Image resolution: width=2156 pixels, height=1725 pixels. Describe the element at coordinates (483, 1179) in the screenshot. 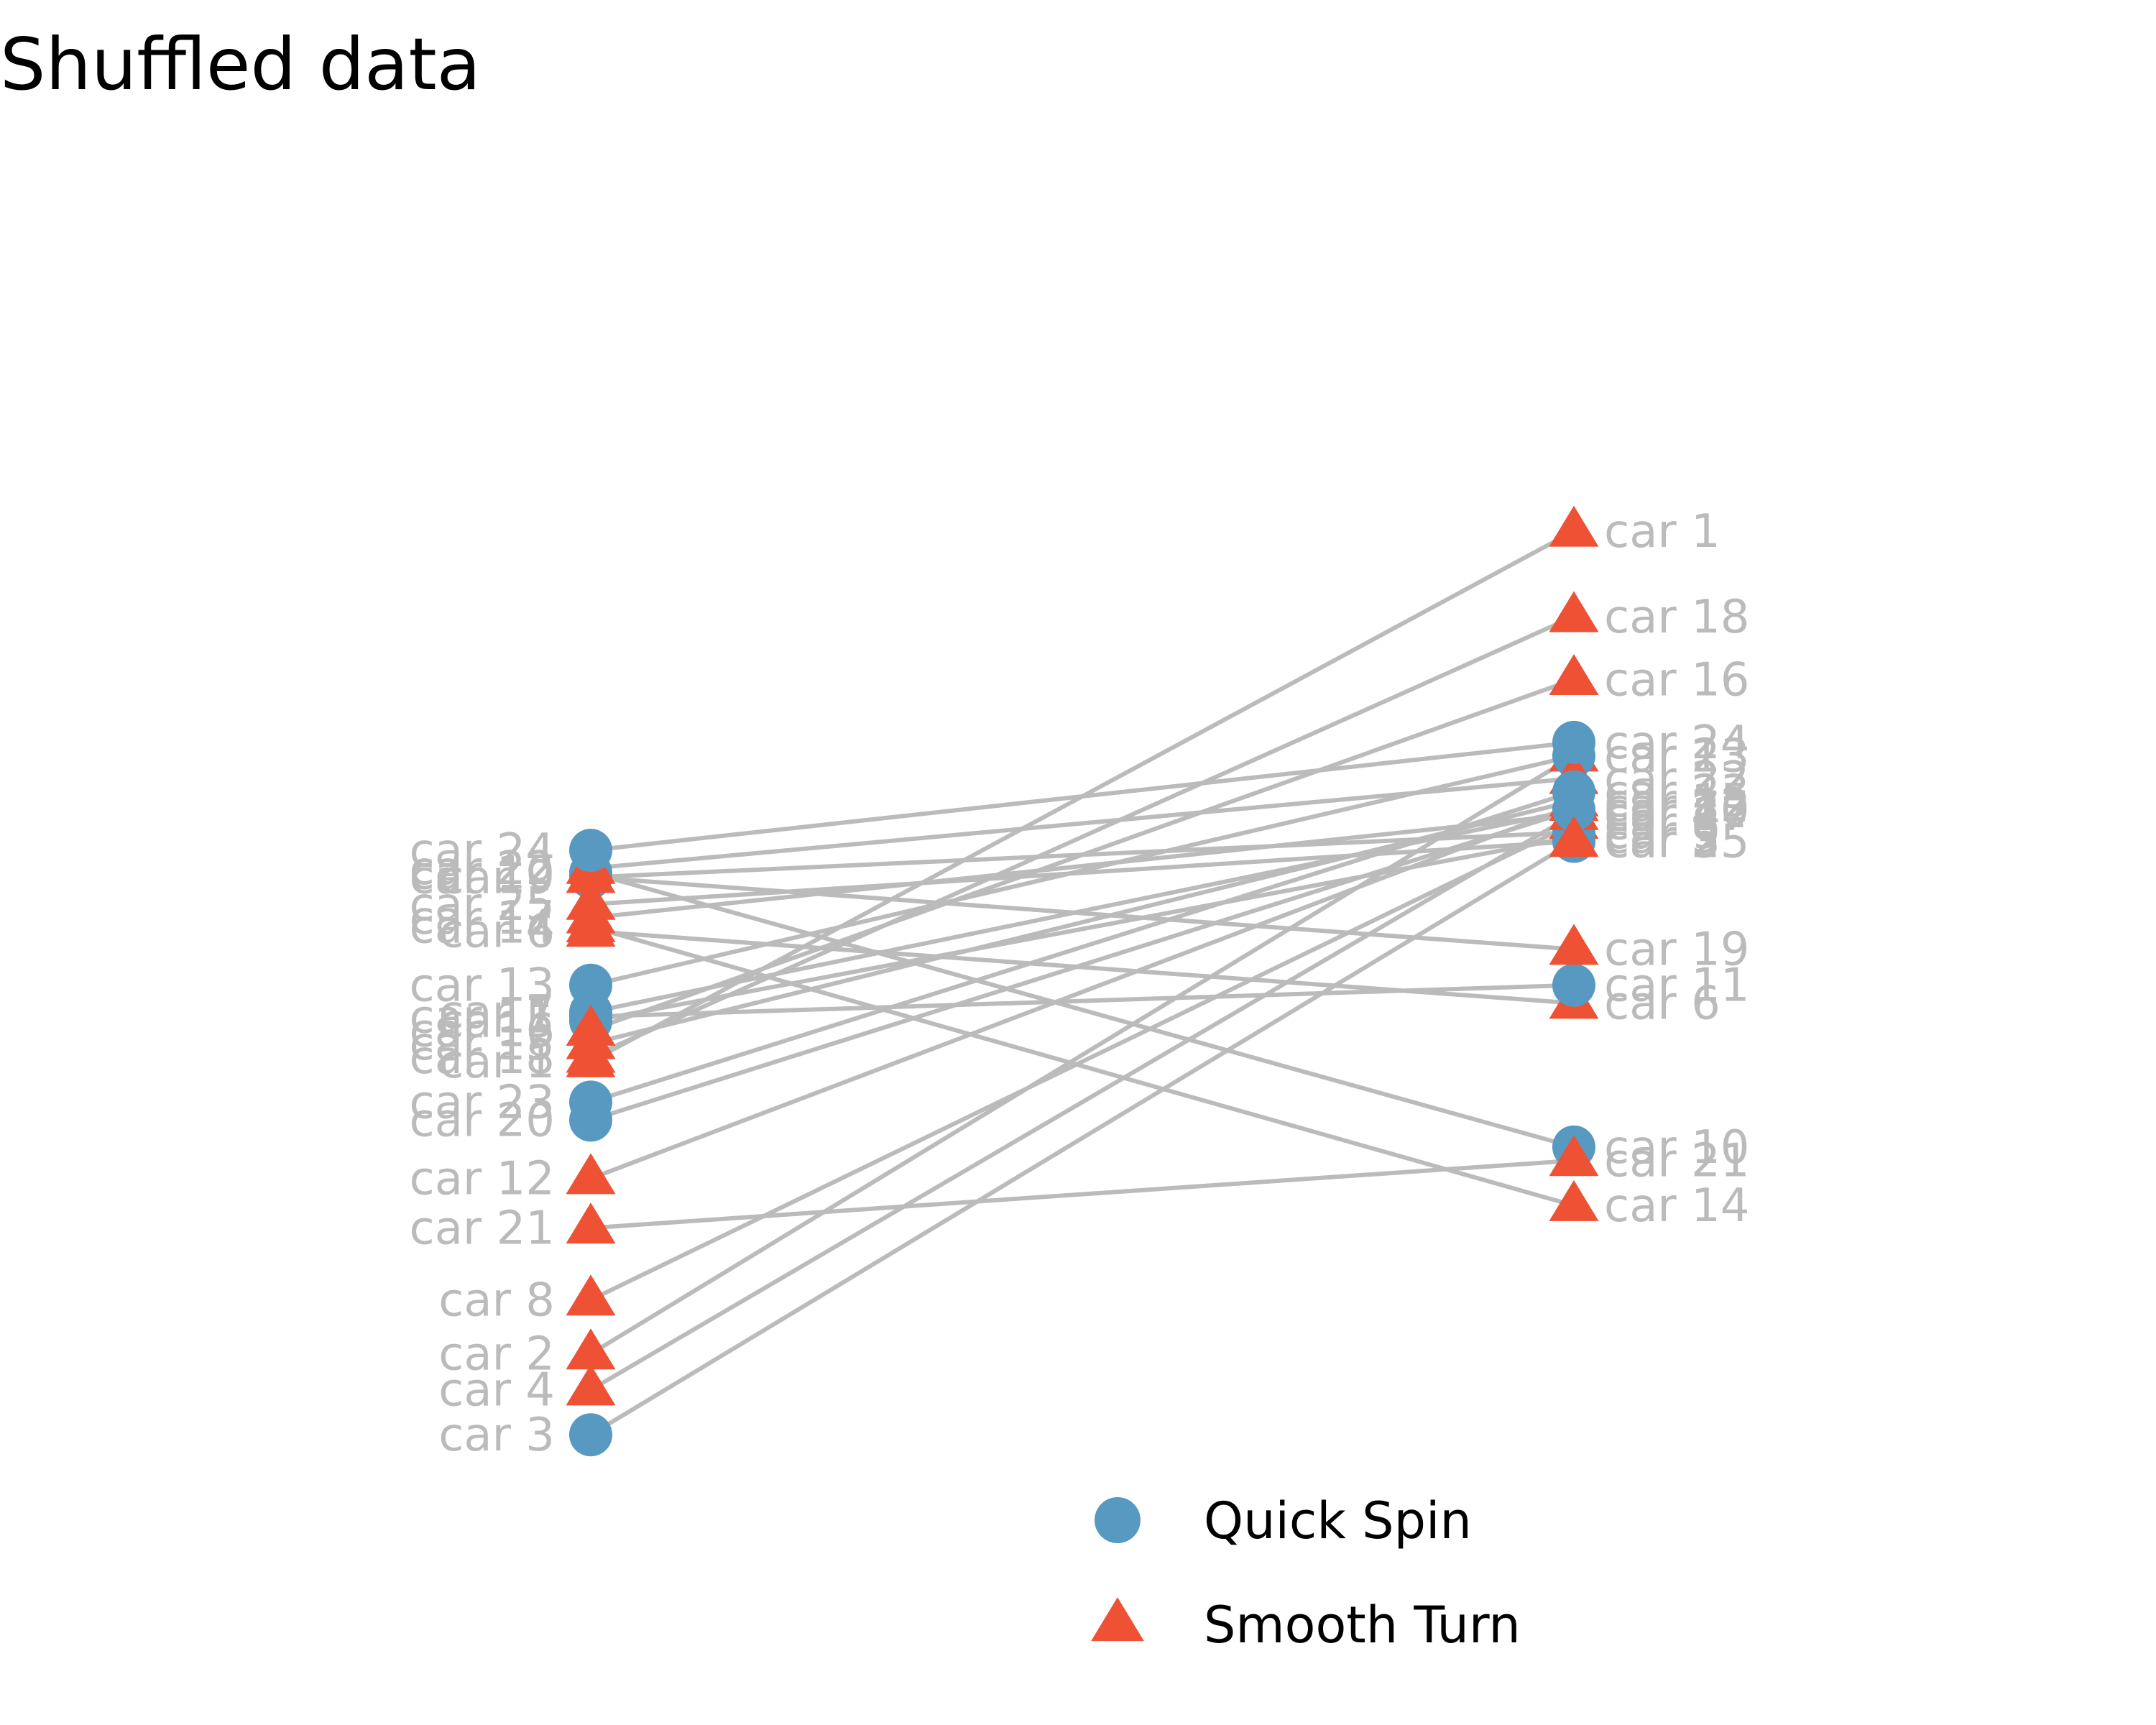

I see `label-left-car-12: car 12` at that location.